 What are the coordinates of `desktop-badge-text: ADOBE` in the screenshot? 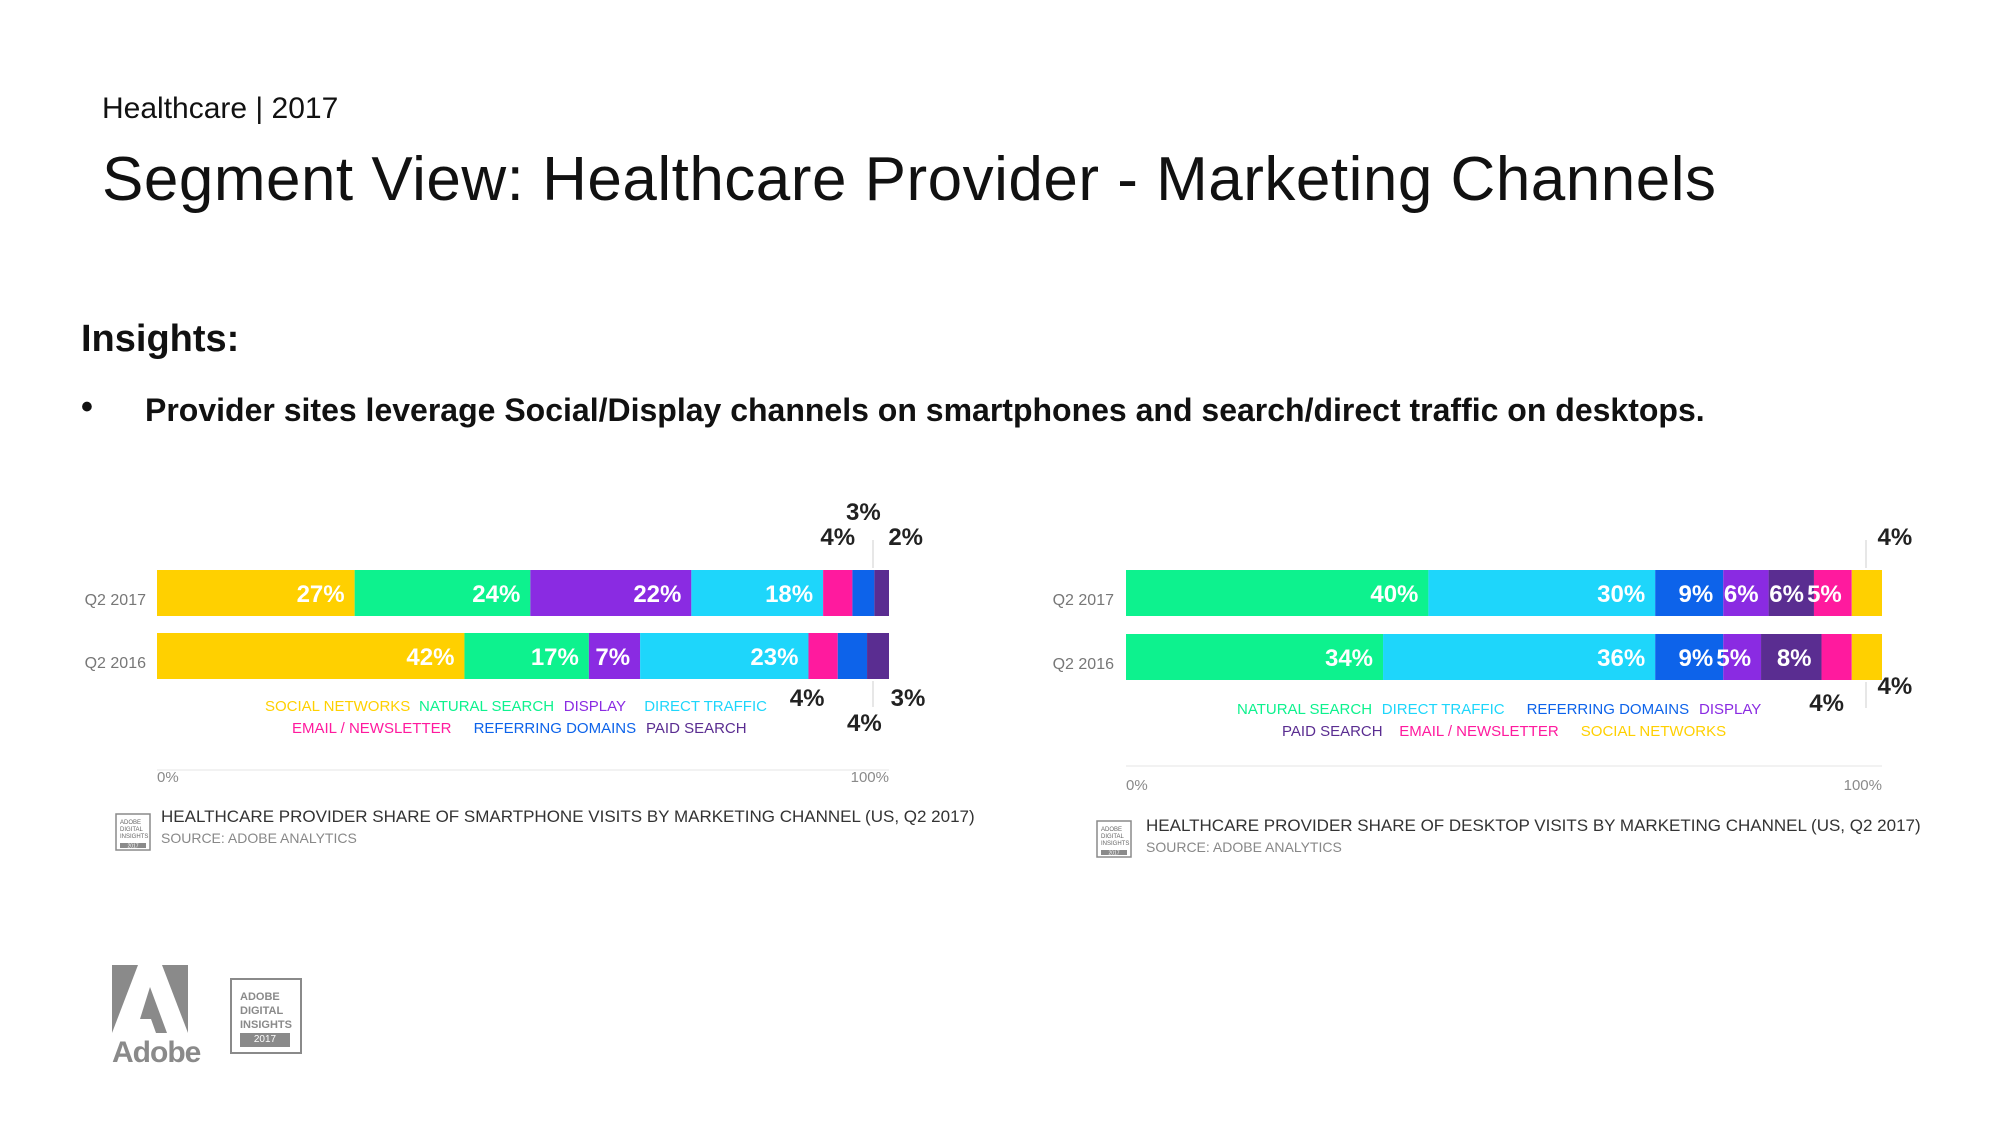 It's located at (1111, 830).